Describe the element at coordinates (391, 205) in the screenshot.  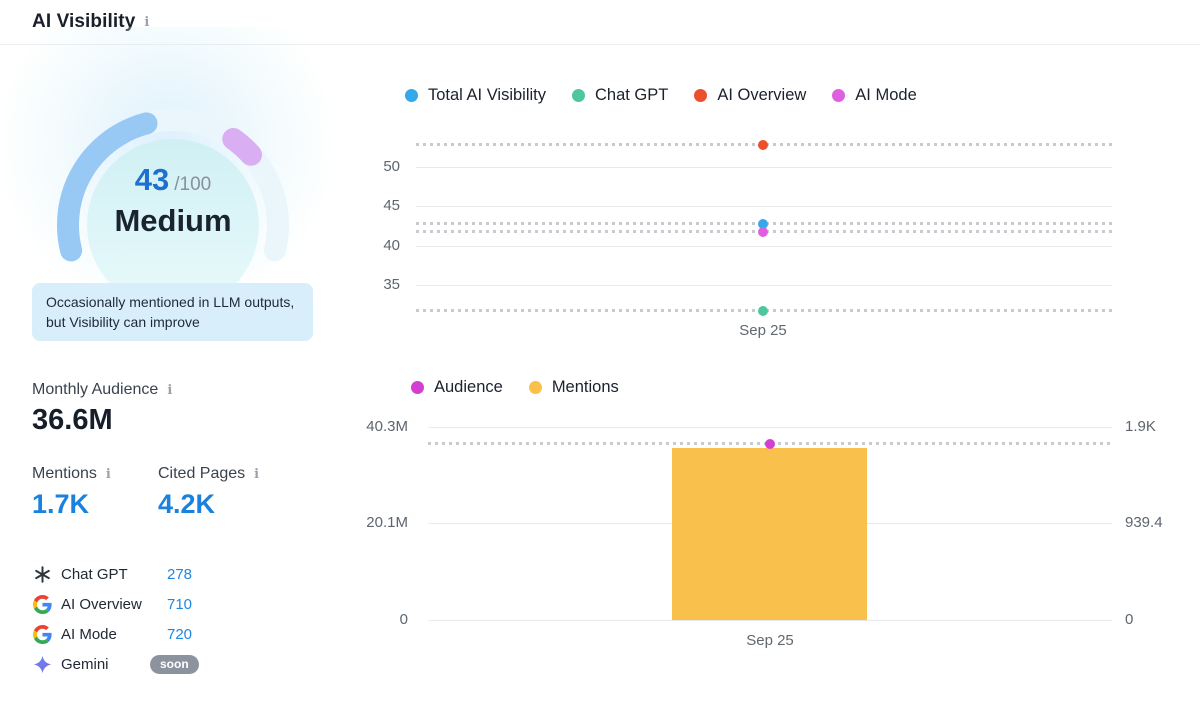
I see `y-tick-45: 45` at that location.